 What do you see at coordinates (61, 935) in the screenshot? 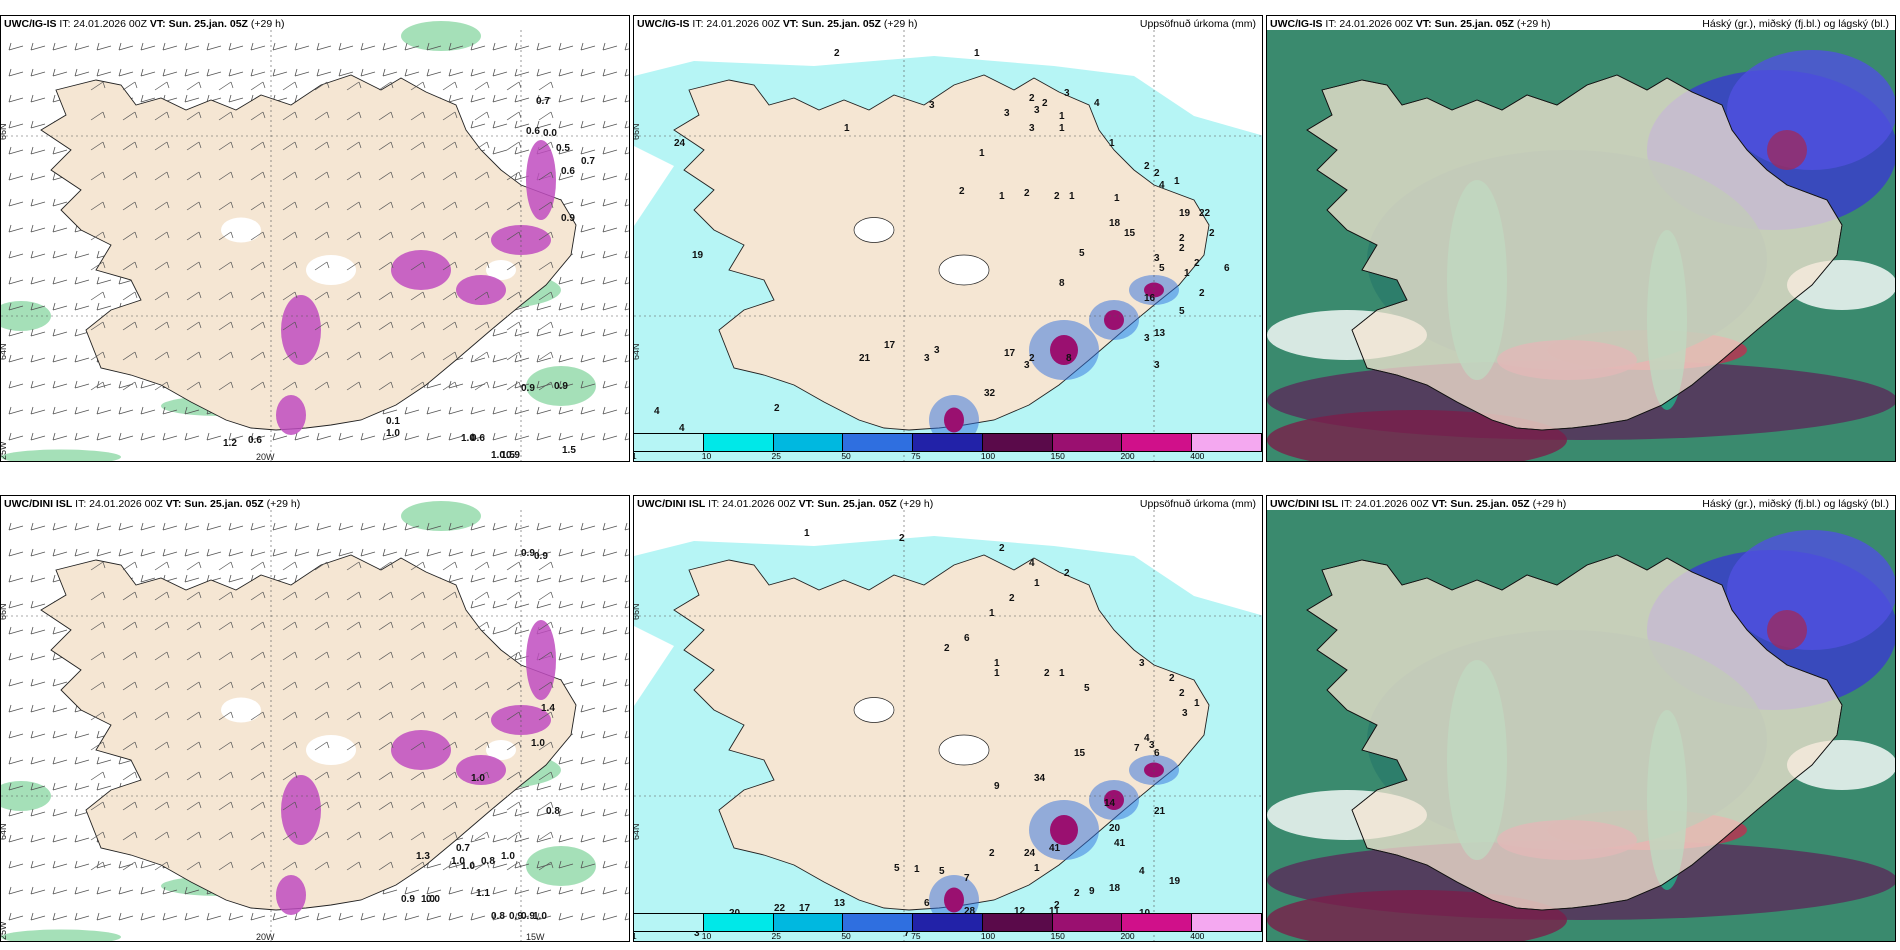
I see `wind-shade` at bounding box center [61, 935].